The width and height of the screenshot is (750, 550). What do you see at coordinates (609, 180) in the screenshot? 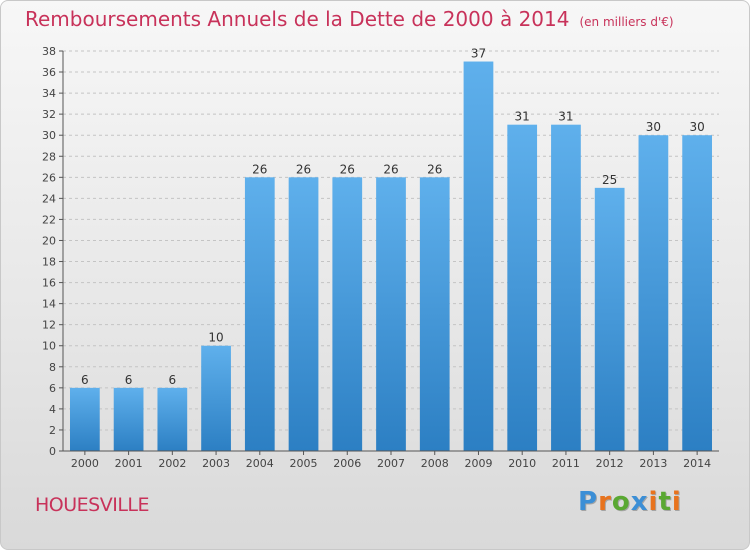
I see `bar-value-label: 25` at bounding box center [609, 180].